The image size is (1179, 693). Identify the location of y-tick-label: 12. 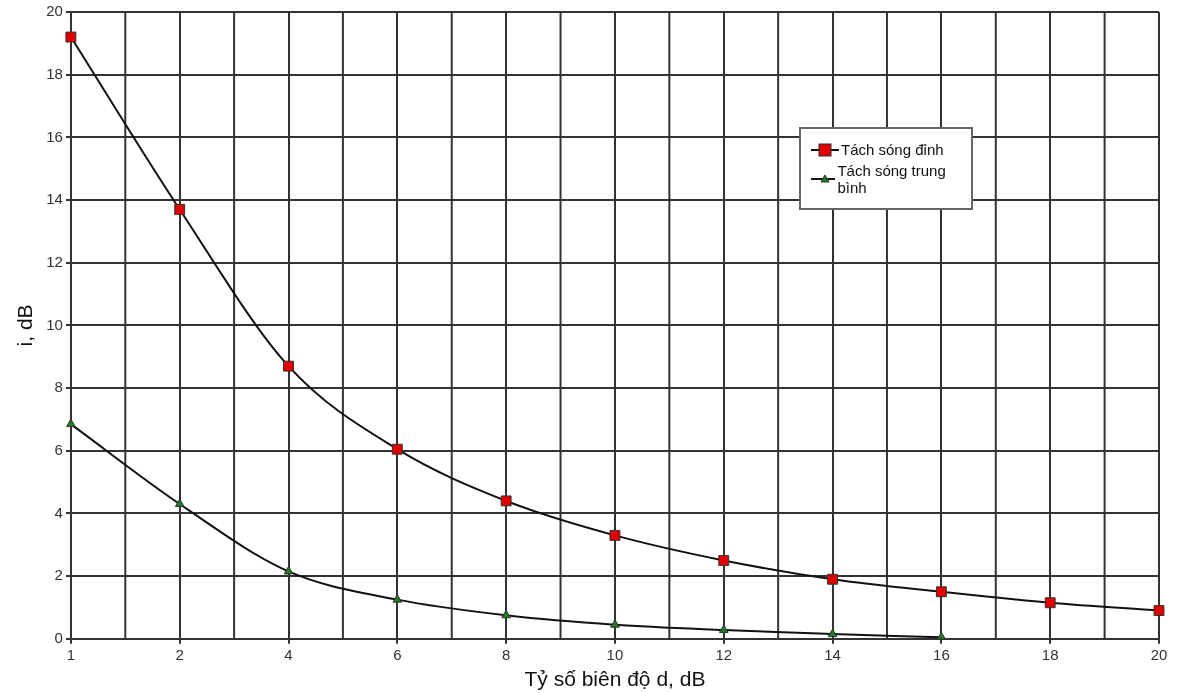
(54, 261).